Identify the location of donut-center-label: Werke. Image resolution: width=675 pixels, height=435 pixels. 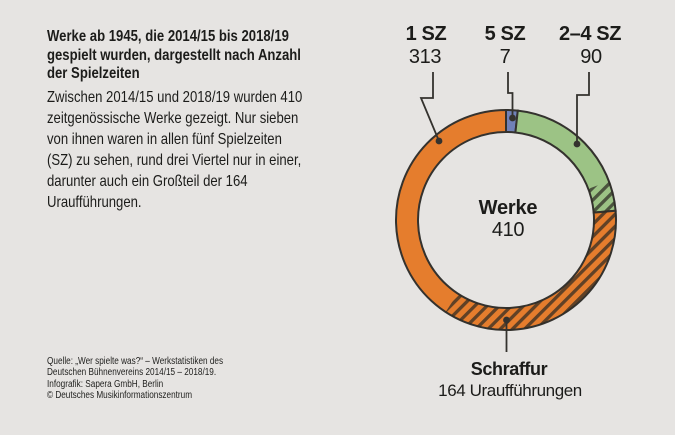
(508, 208).